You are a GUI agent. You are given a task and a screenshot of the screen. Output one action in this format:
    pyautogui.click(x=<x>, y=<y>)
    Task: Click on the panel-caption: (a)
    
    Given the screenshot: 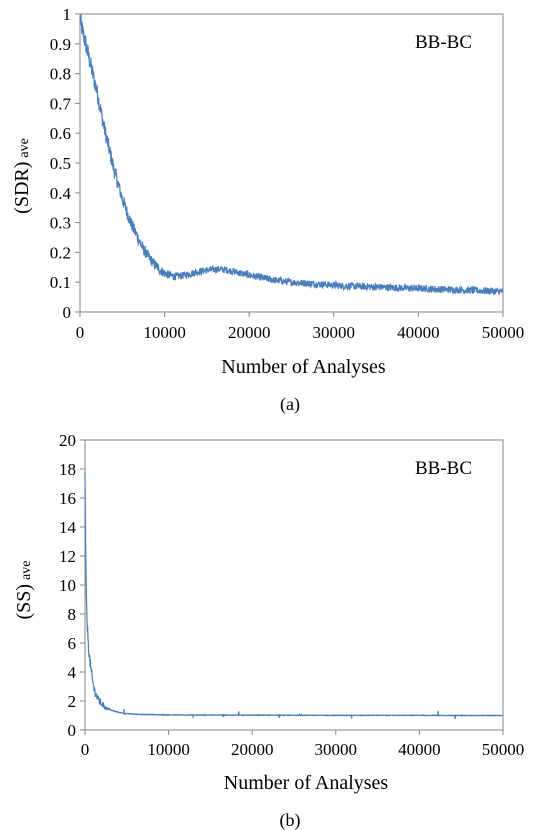 What is the action you would take?
    pyautogui.click(x=290, y=404)
    